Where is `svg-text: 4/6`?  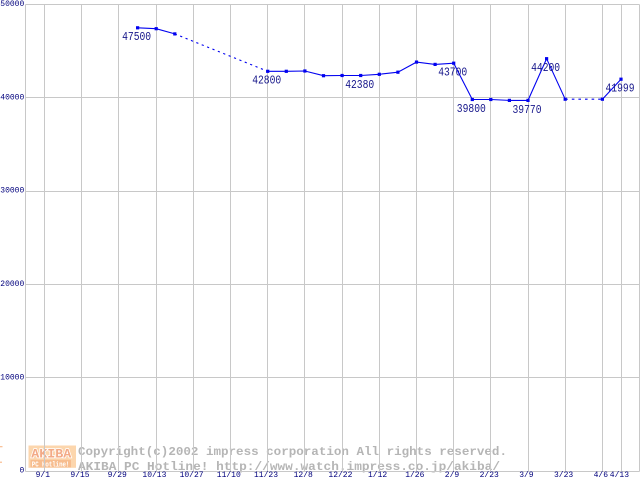
svg-text: 4/6 is located at coordinates (601, 475).